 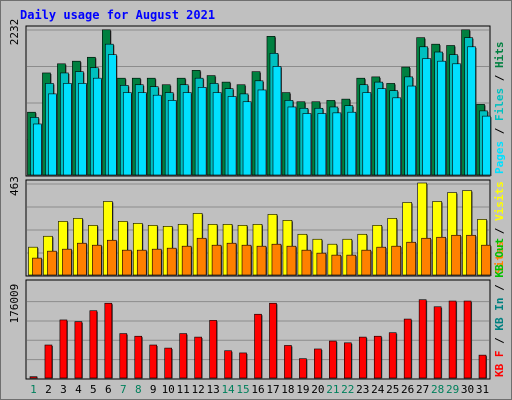 What do you see at coordinates (14, 32) in the screenshot?
I see `y-max-label: 2232` at bounding box center [14, 32].